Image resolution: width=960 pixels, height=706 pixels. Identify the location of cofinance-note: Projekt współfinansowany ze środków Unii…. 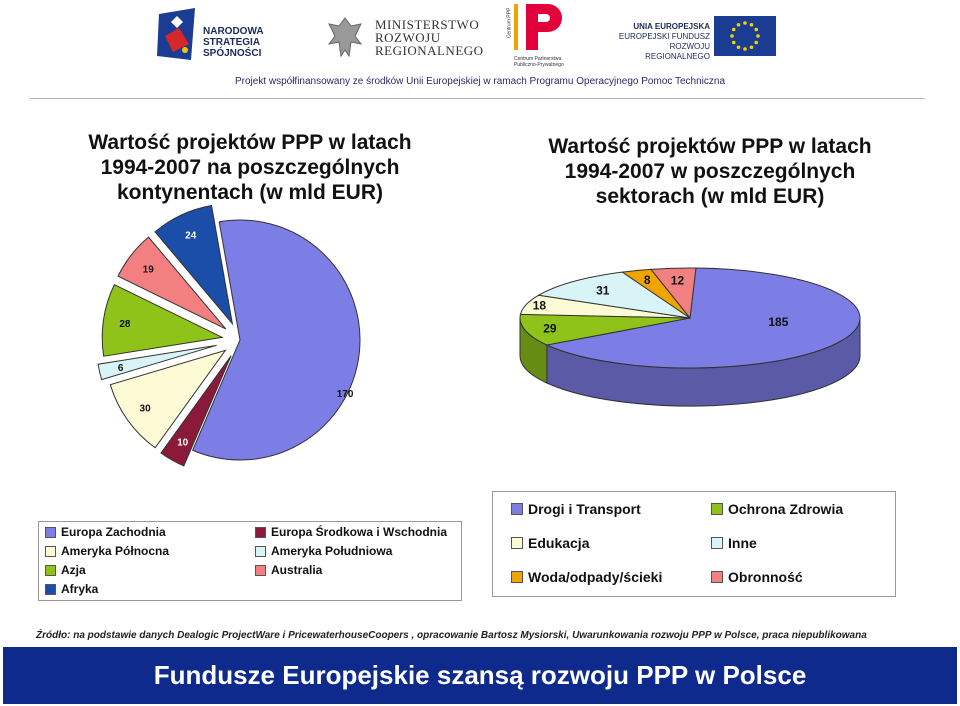
(480, 81).